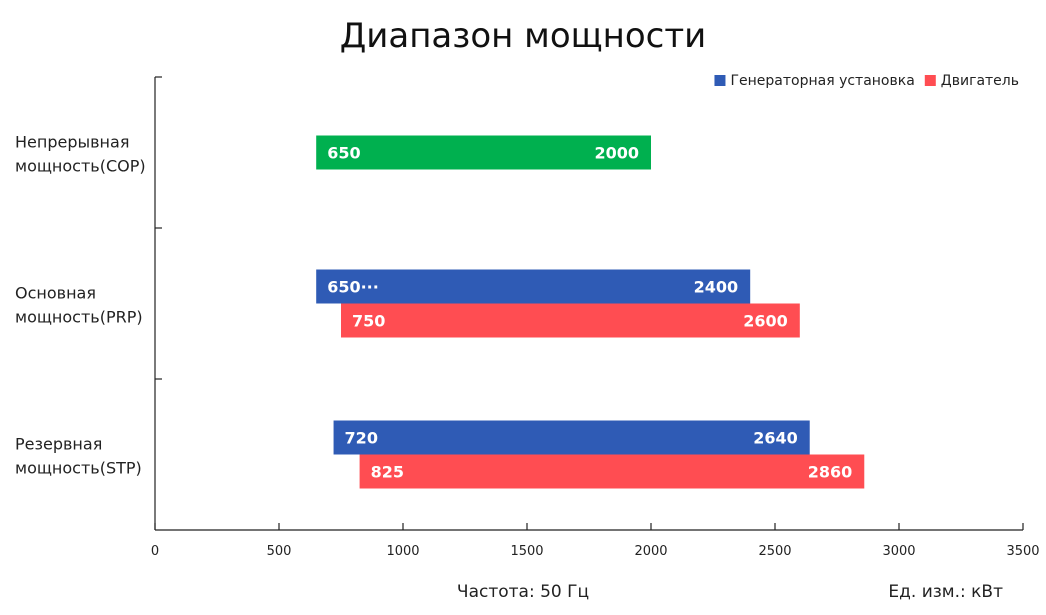  I want to click on category-label: Основная мощность(PRP), so click(79, 305).